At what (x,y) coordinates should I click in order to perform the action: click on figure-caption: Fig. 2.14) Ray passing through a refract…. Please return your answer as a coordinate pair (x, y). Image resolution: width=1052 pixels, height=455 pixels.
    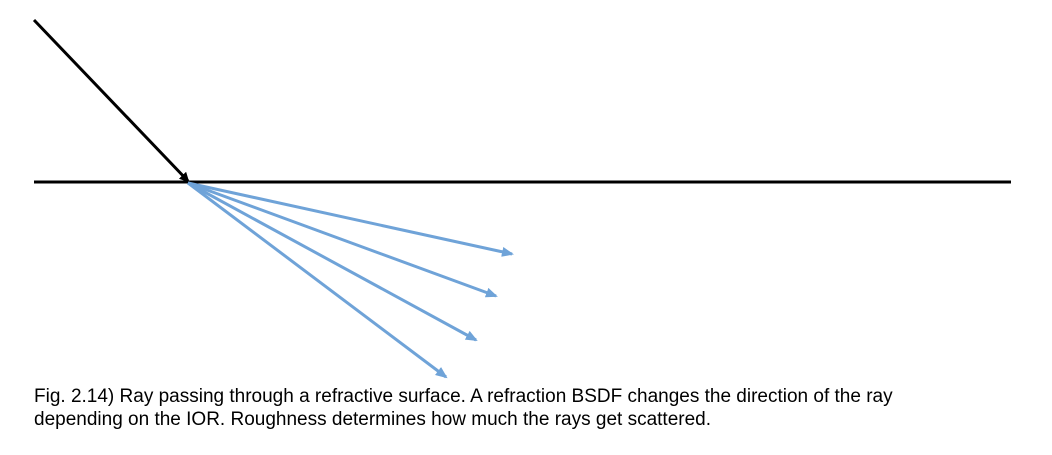
    Looking at the image, I should click on (534, 408).